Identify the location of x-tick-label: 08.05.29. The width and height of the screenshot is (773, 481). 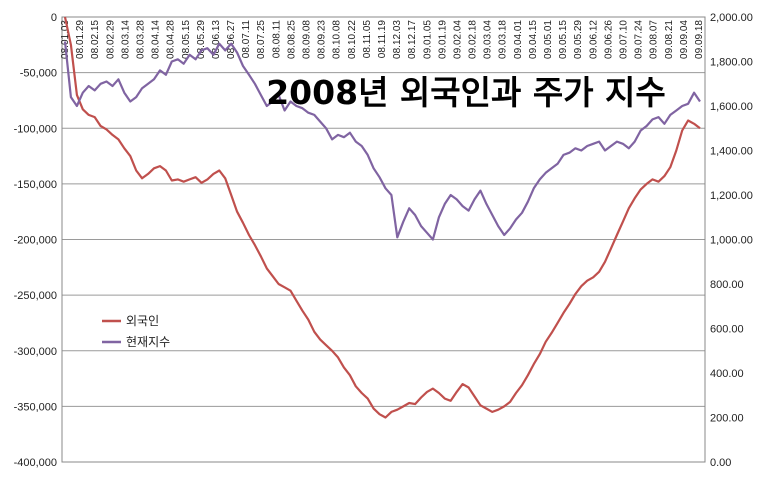
(201, 39).